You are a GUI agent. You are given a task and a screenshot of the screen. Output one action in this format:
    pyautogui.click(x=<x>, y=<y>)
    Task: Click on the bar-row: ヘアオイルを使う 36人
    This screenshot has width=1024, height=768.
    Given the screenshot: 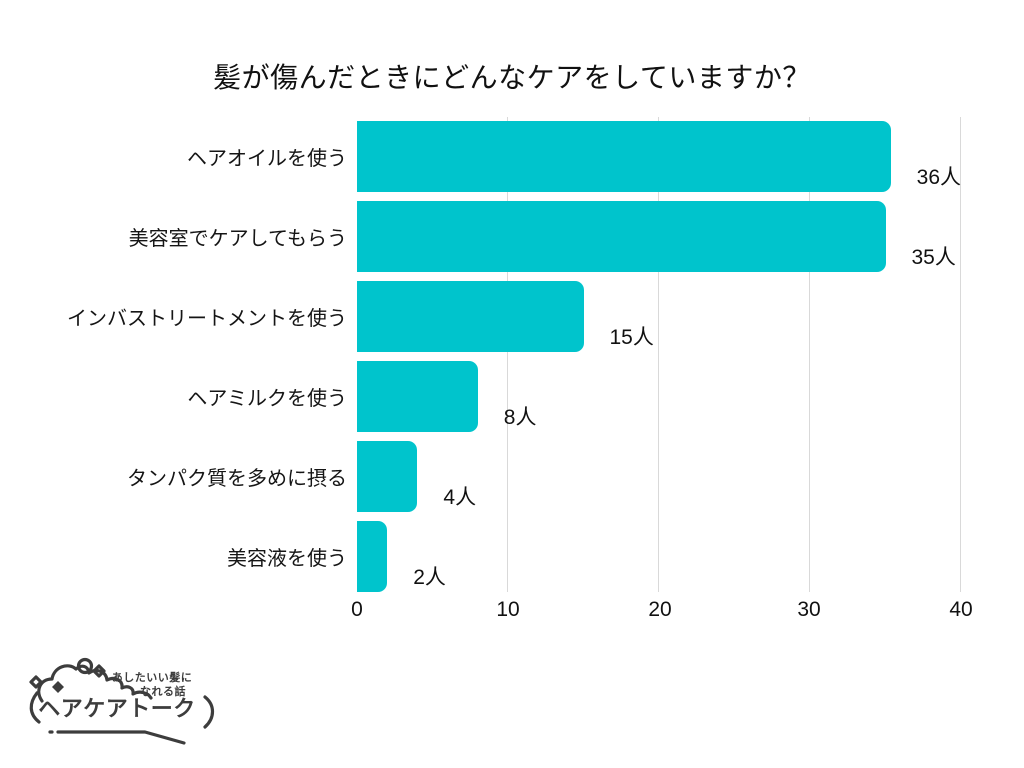 What is the action you would take?
    pyautogui.click(x=500, y=156)
    